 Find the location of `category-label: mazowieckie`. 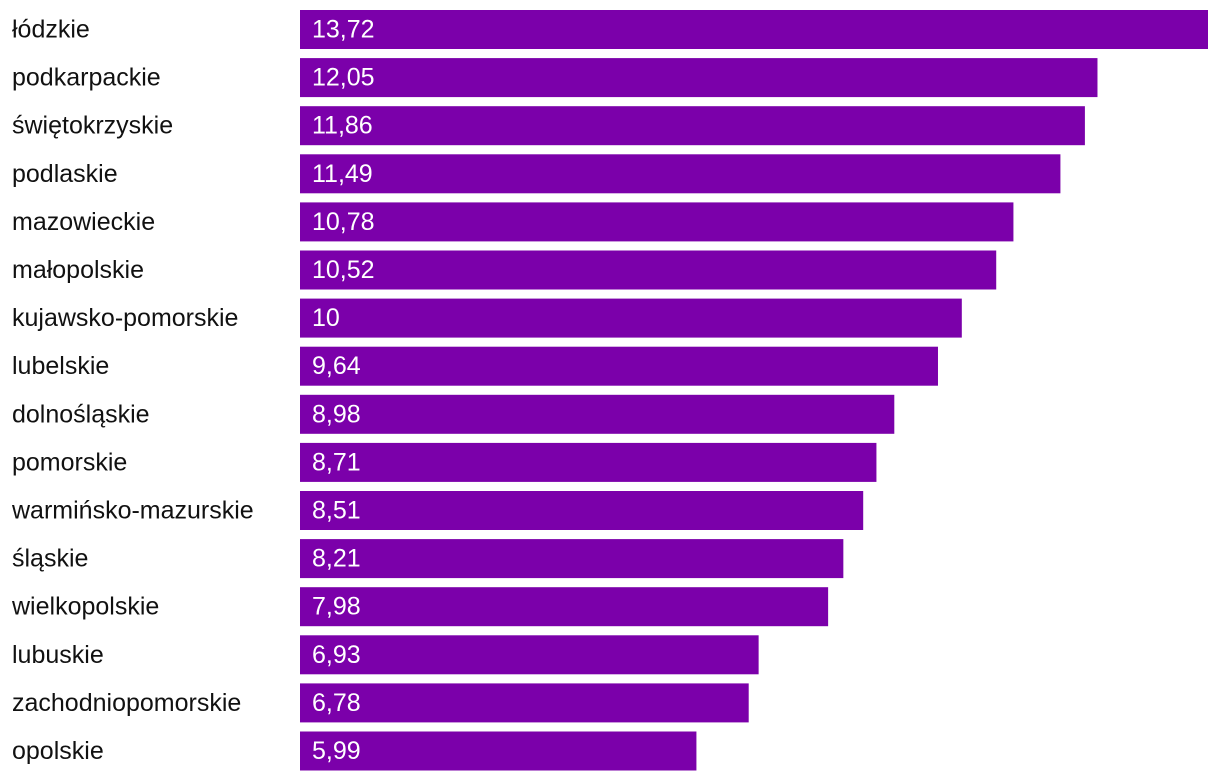

category-label: mazowieckie is located at coordinates (83, 222).